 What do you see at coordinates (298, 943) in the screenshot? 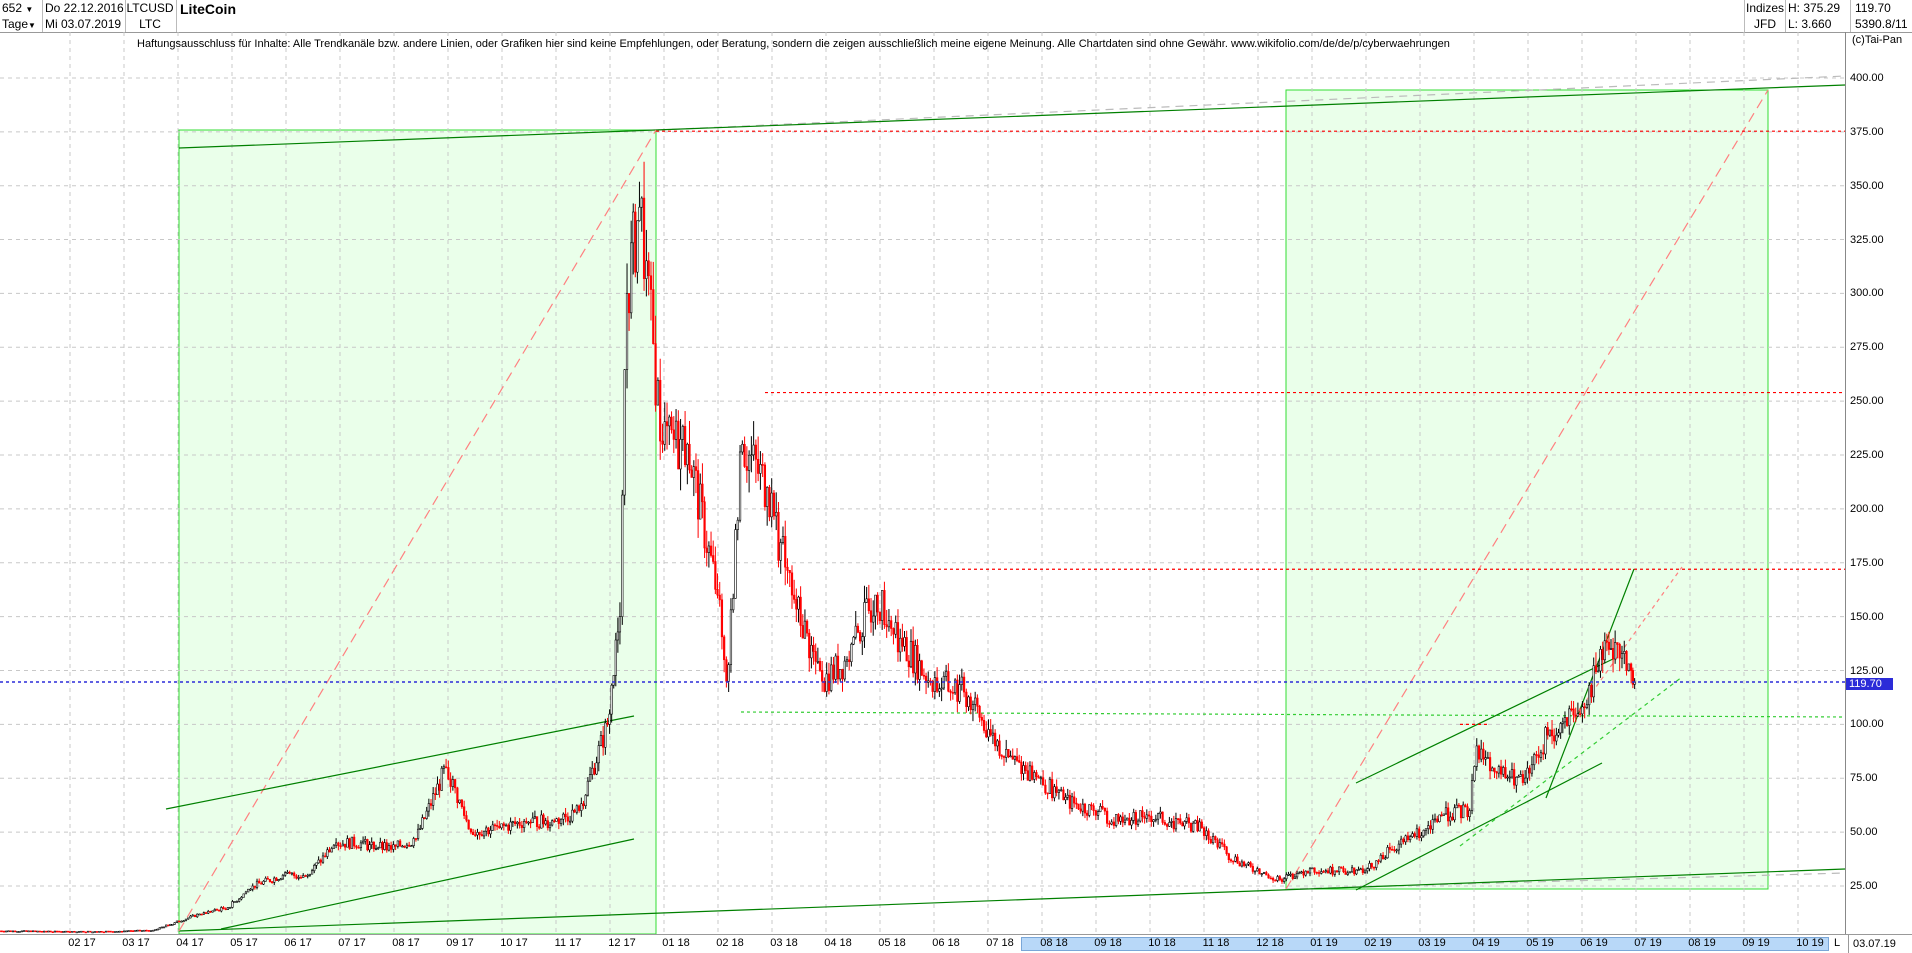
I see `x-tick-label: 06 17` at bounding box center [298, 943].